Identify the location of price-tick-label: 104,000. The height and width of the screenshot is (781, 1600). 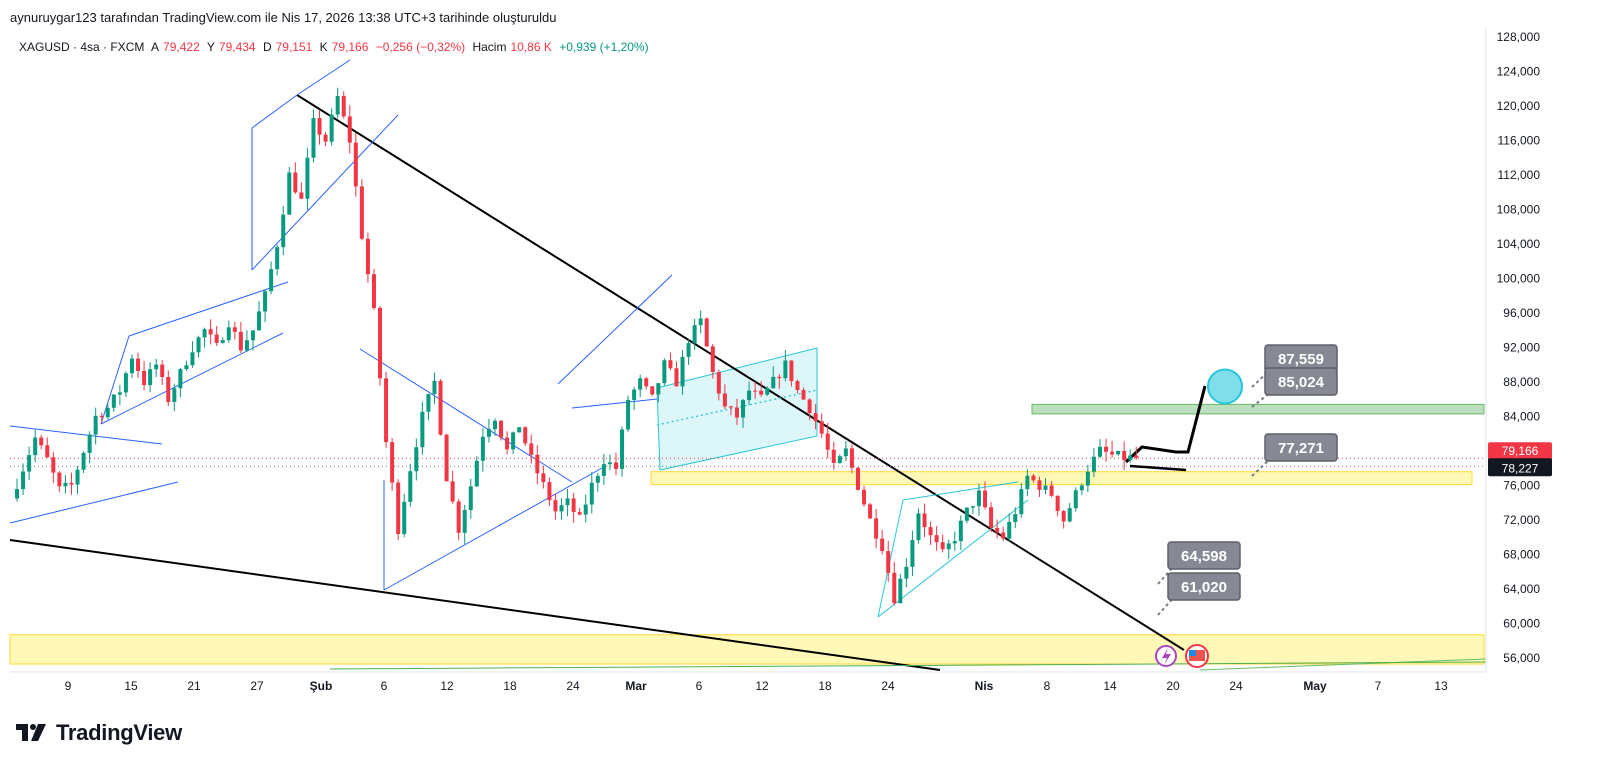
(1519, 244).